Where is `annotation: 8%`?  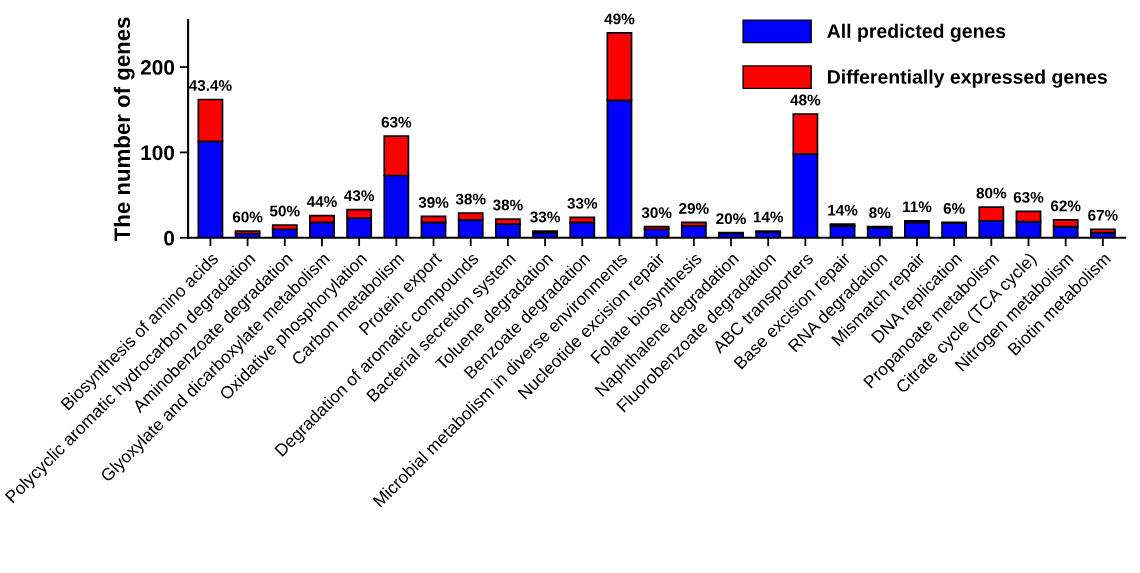 annotation: 8% is located at coordinates (880, 213).